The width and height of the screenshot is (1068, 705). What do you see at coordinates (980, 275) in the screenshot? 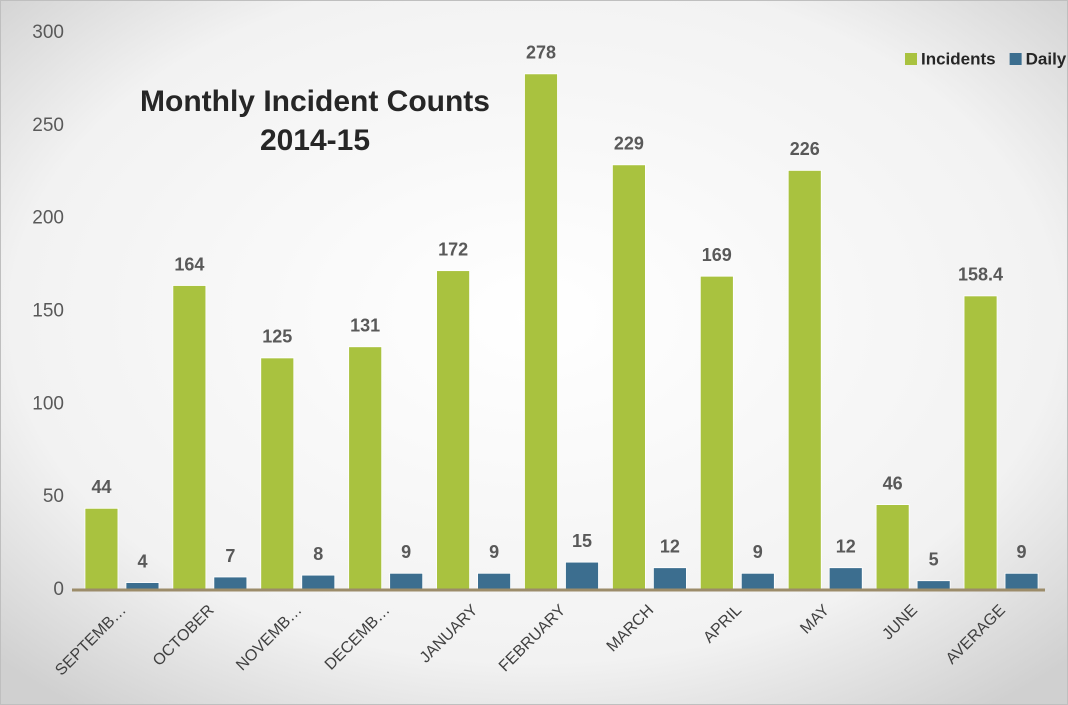
I see `data-label: 158.4` at bounding box center [980, 275].